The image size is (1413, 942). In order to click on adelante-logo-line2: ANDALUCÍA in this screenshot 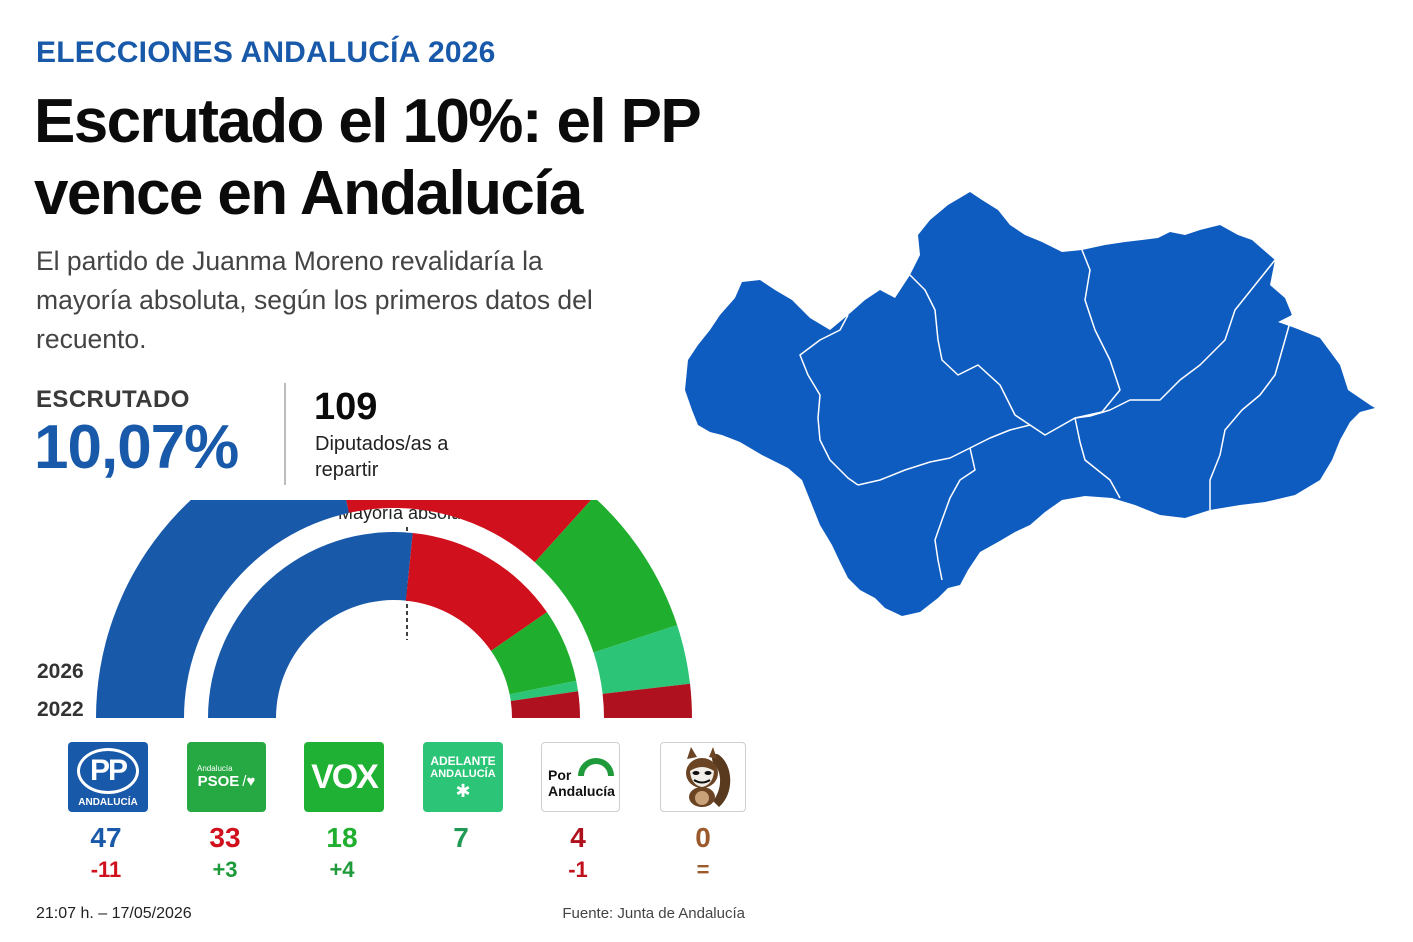, I will do `click(463, 774)`.